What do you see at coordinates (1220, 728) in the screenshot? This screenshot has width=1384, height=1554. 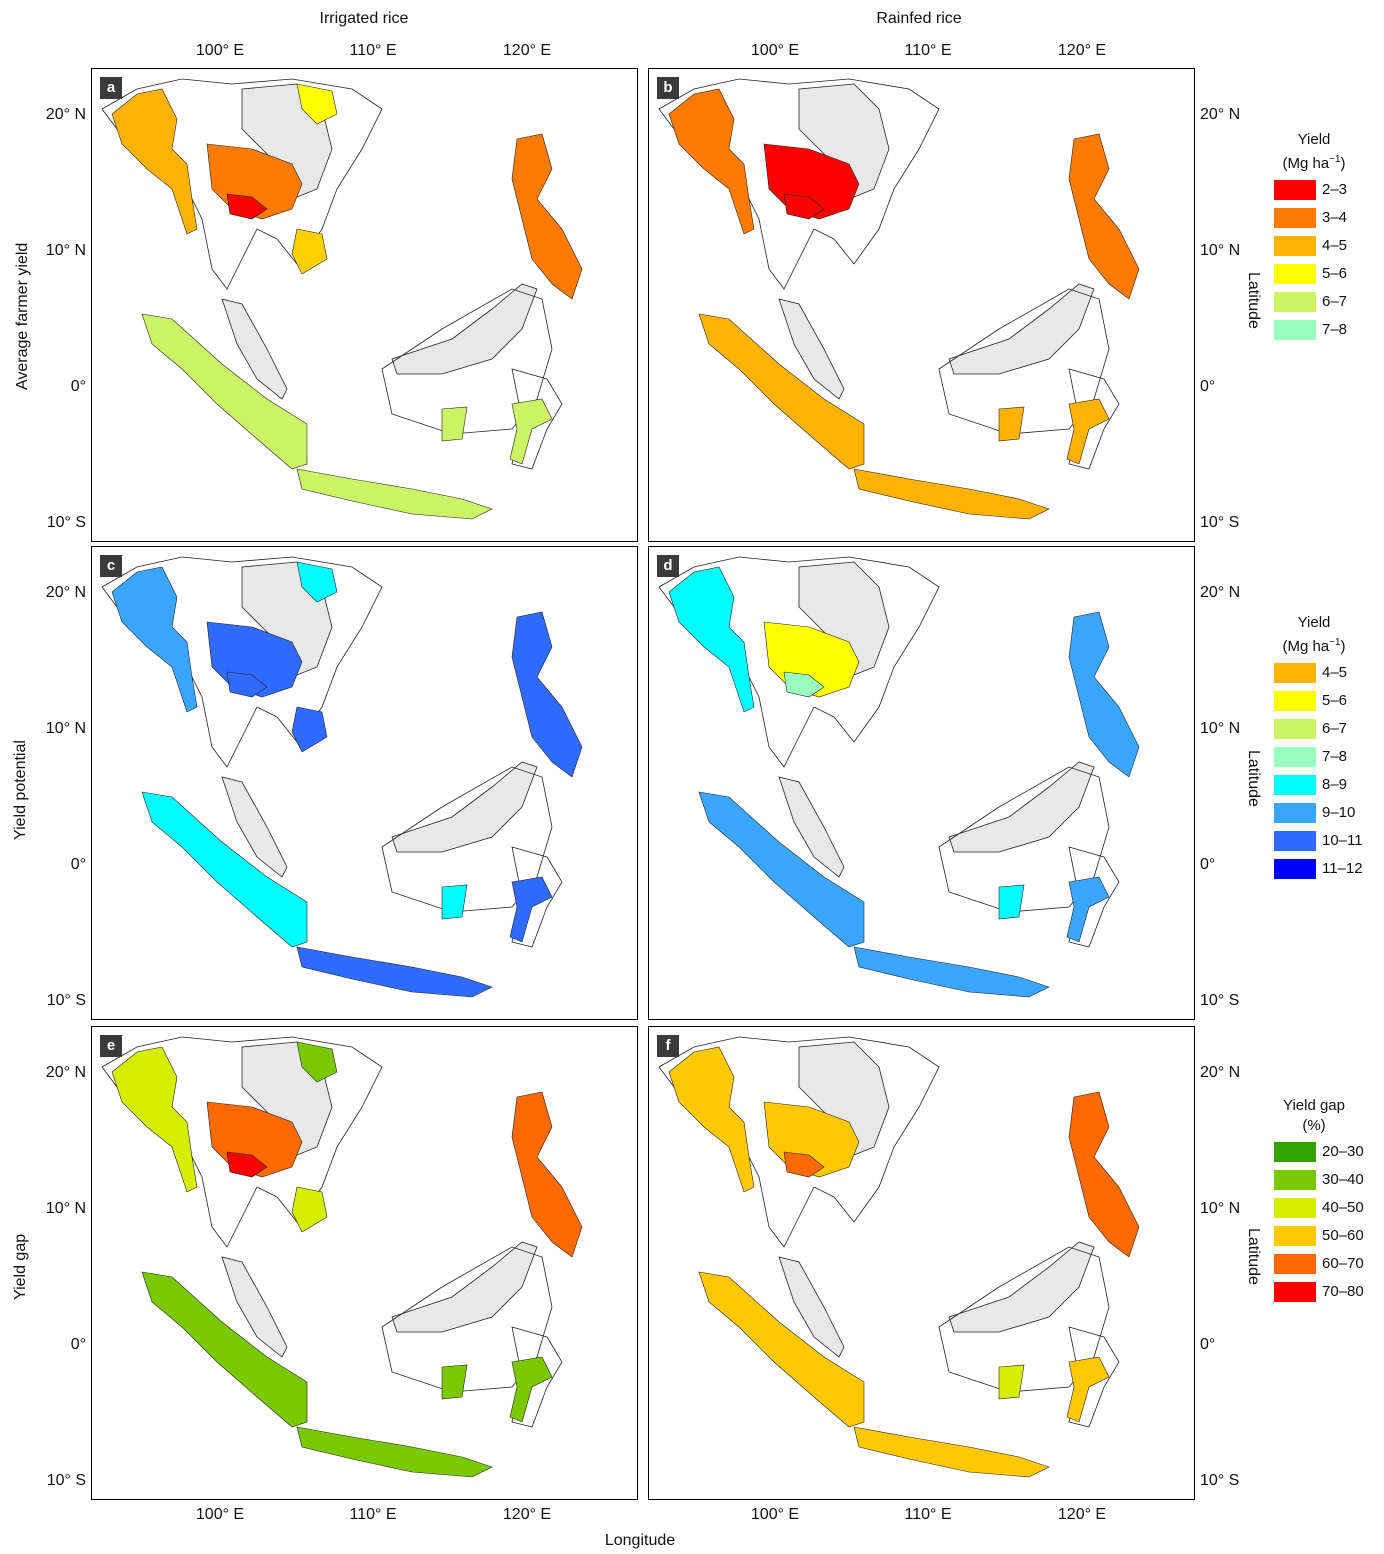 I see `lat-tick-right-r1-1: 10° N` at bounding box center [1220, 728].